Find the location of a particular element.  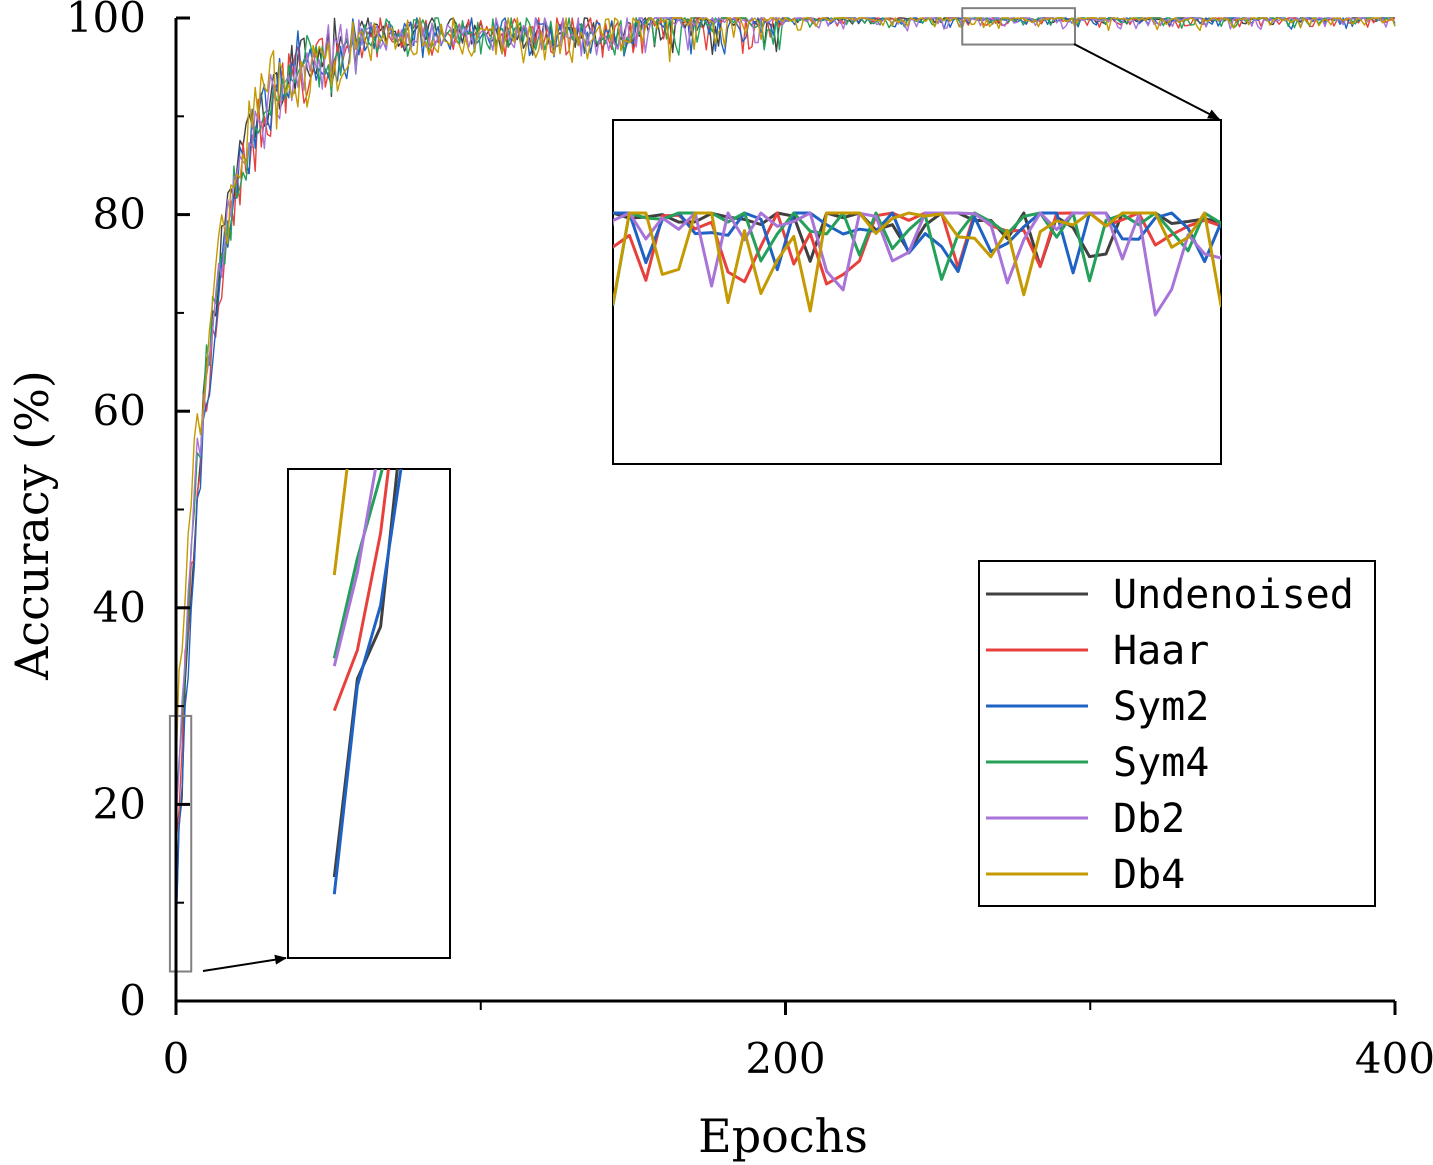

legend: Undenoised Haar Sym2 Sym4 Db2 Db4 is located at coordinates (1177, 733).